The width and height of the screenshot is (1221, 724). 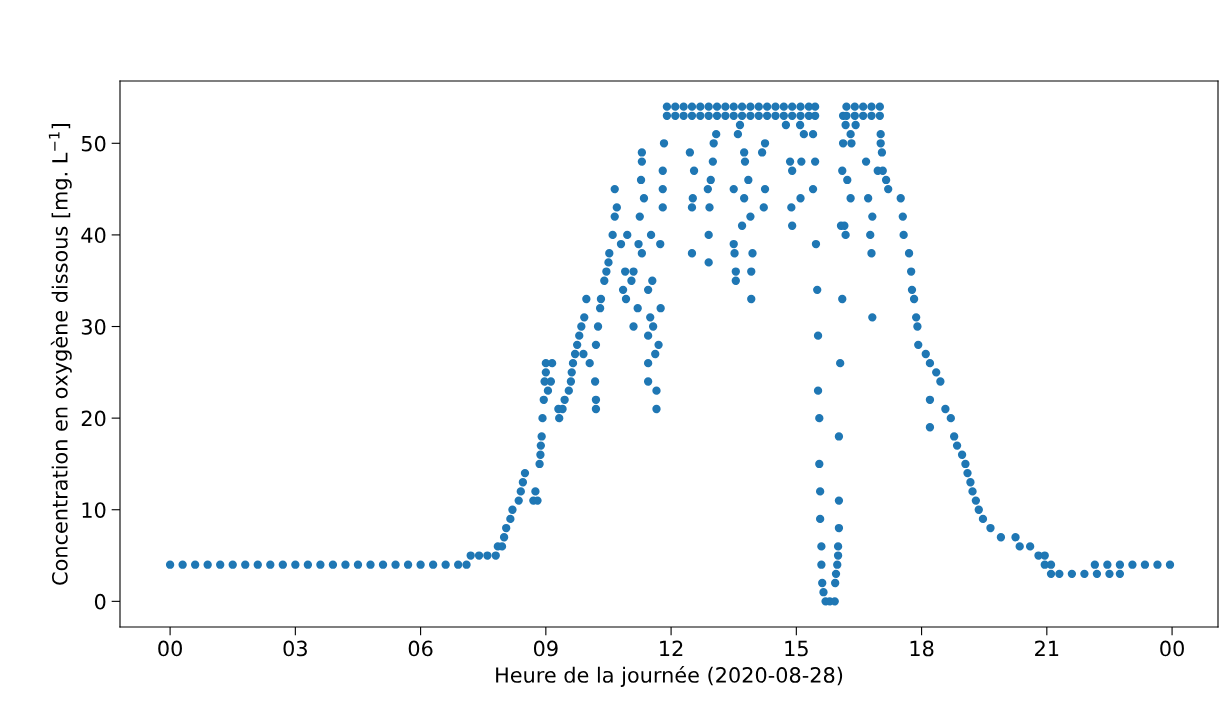 What do you see at coordinates (1047, 648) in the screenshot?
I see `x-tick-label: 21` at bounding box center [1047, 648].